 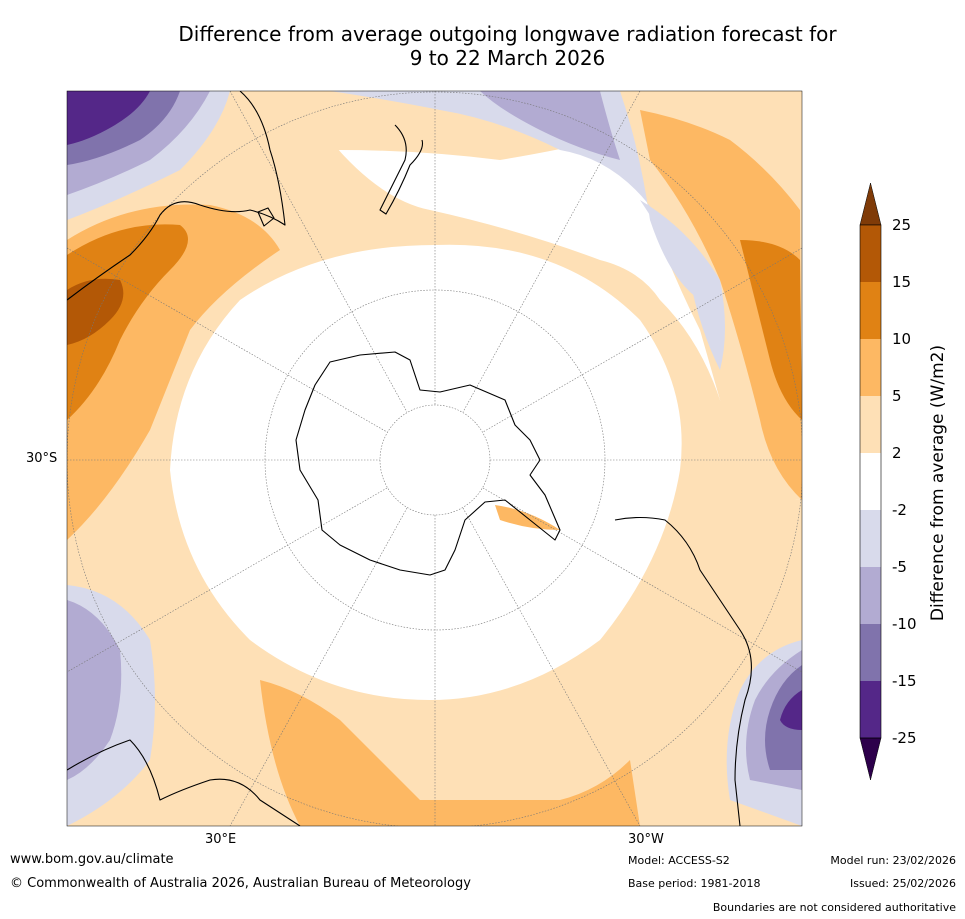 What do you see at coordinates (184, 782) in the screenshot?
I see `africa-coastline` at bounding box center [184, 782].